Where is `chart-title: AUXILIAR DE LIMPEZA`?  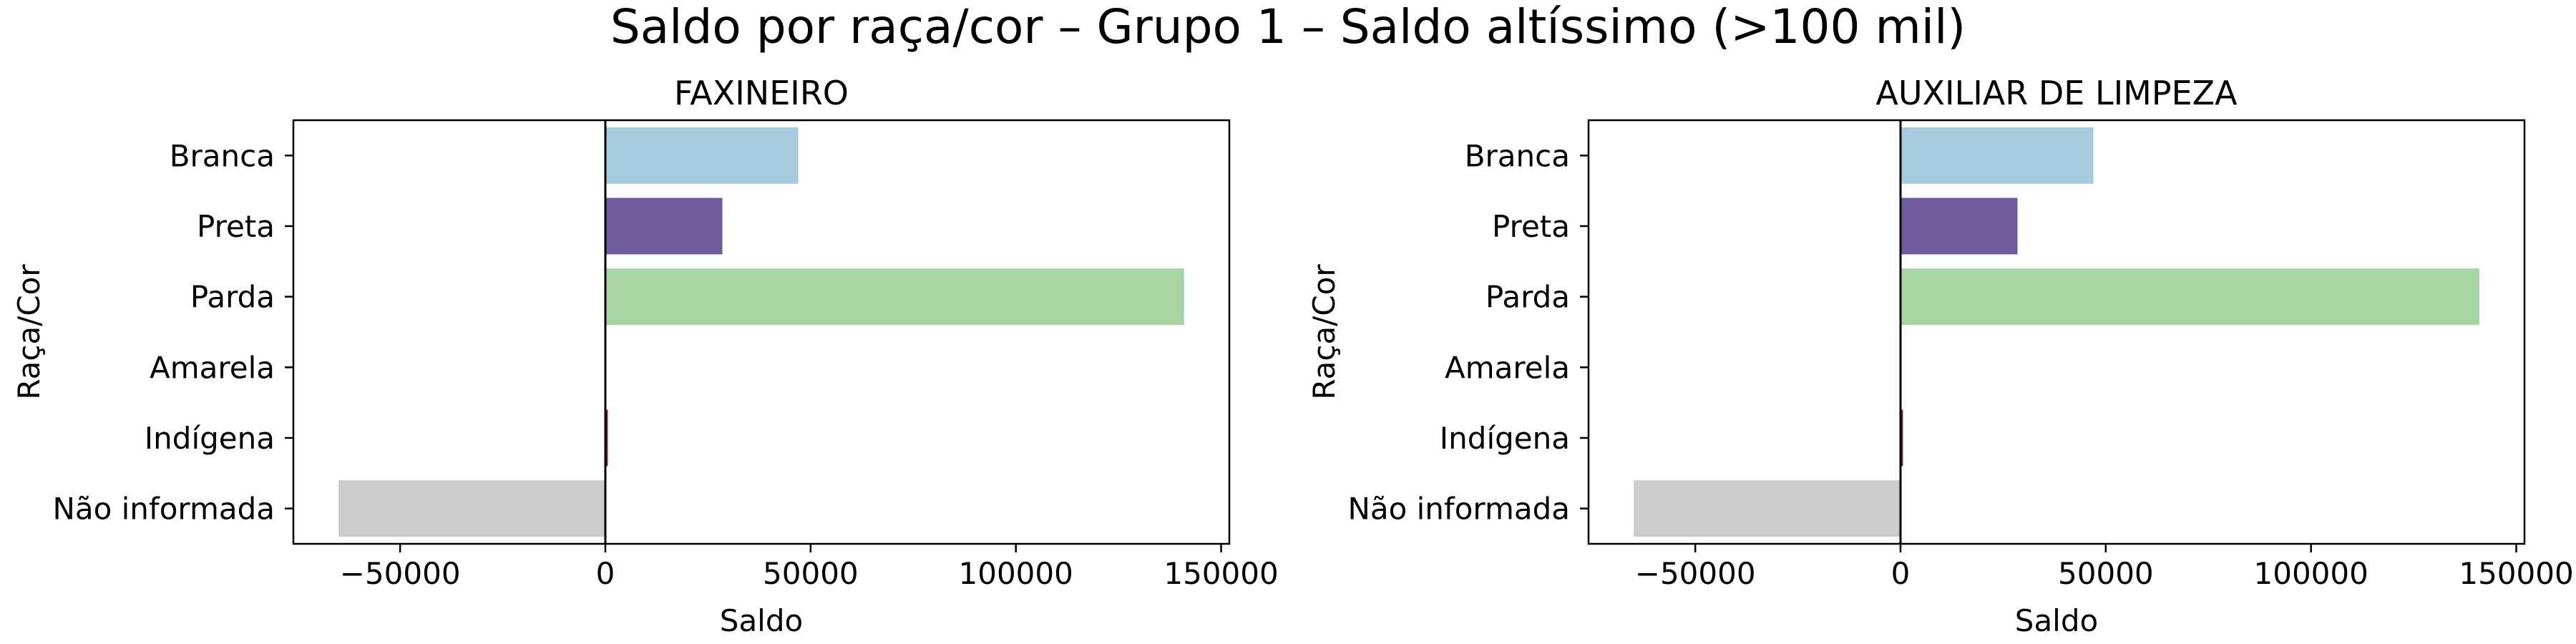 chart-title: AUXILIAR DE LIMPEZA is located at coordinates (2056, 93).